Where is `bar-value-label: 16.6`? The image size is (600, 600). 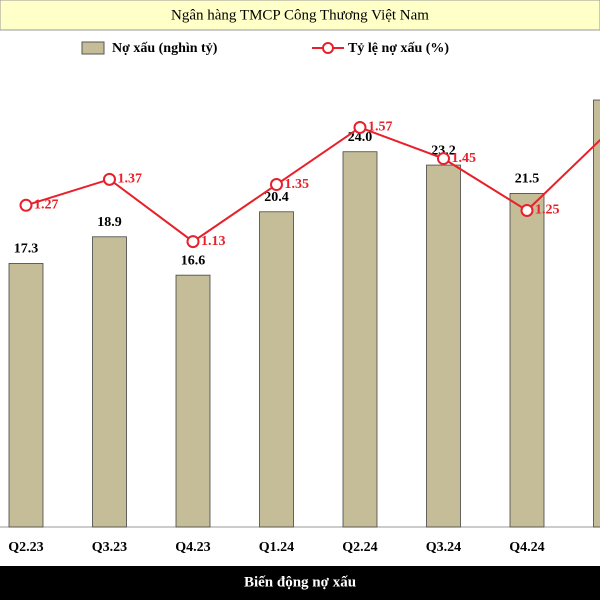 bar-value-label: 16.6 is located at coordinates (193, 260).